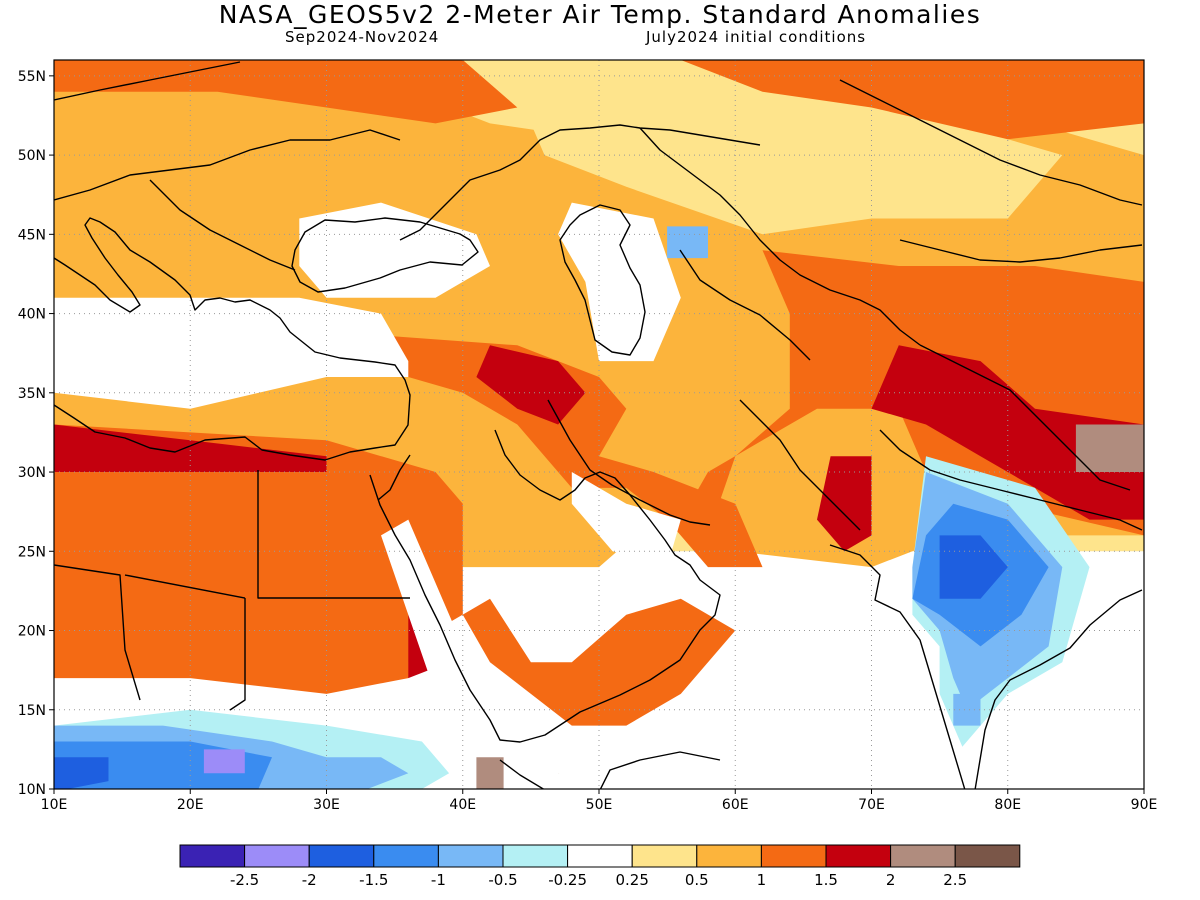 The width and height of the screenshot is (1200, 900). Describe the element at coordinates (32, 156) in the screenshot. I see `lat-tick-label: 50N` at that location.